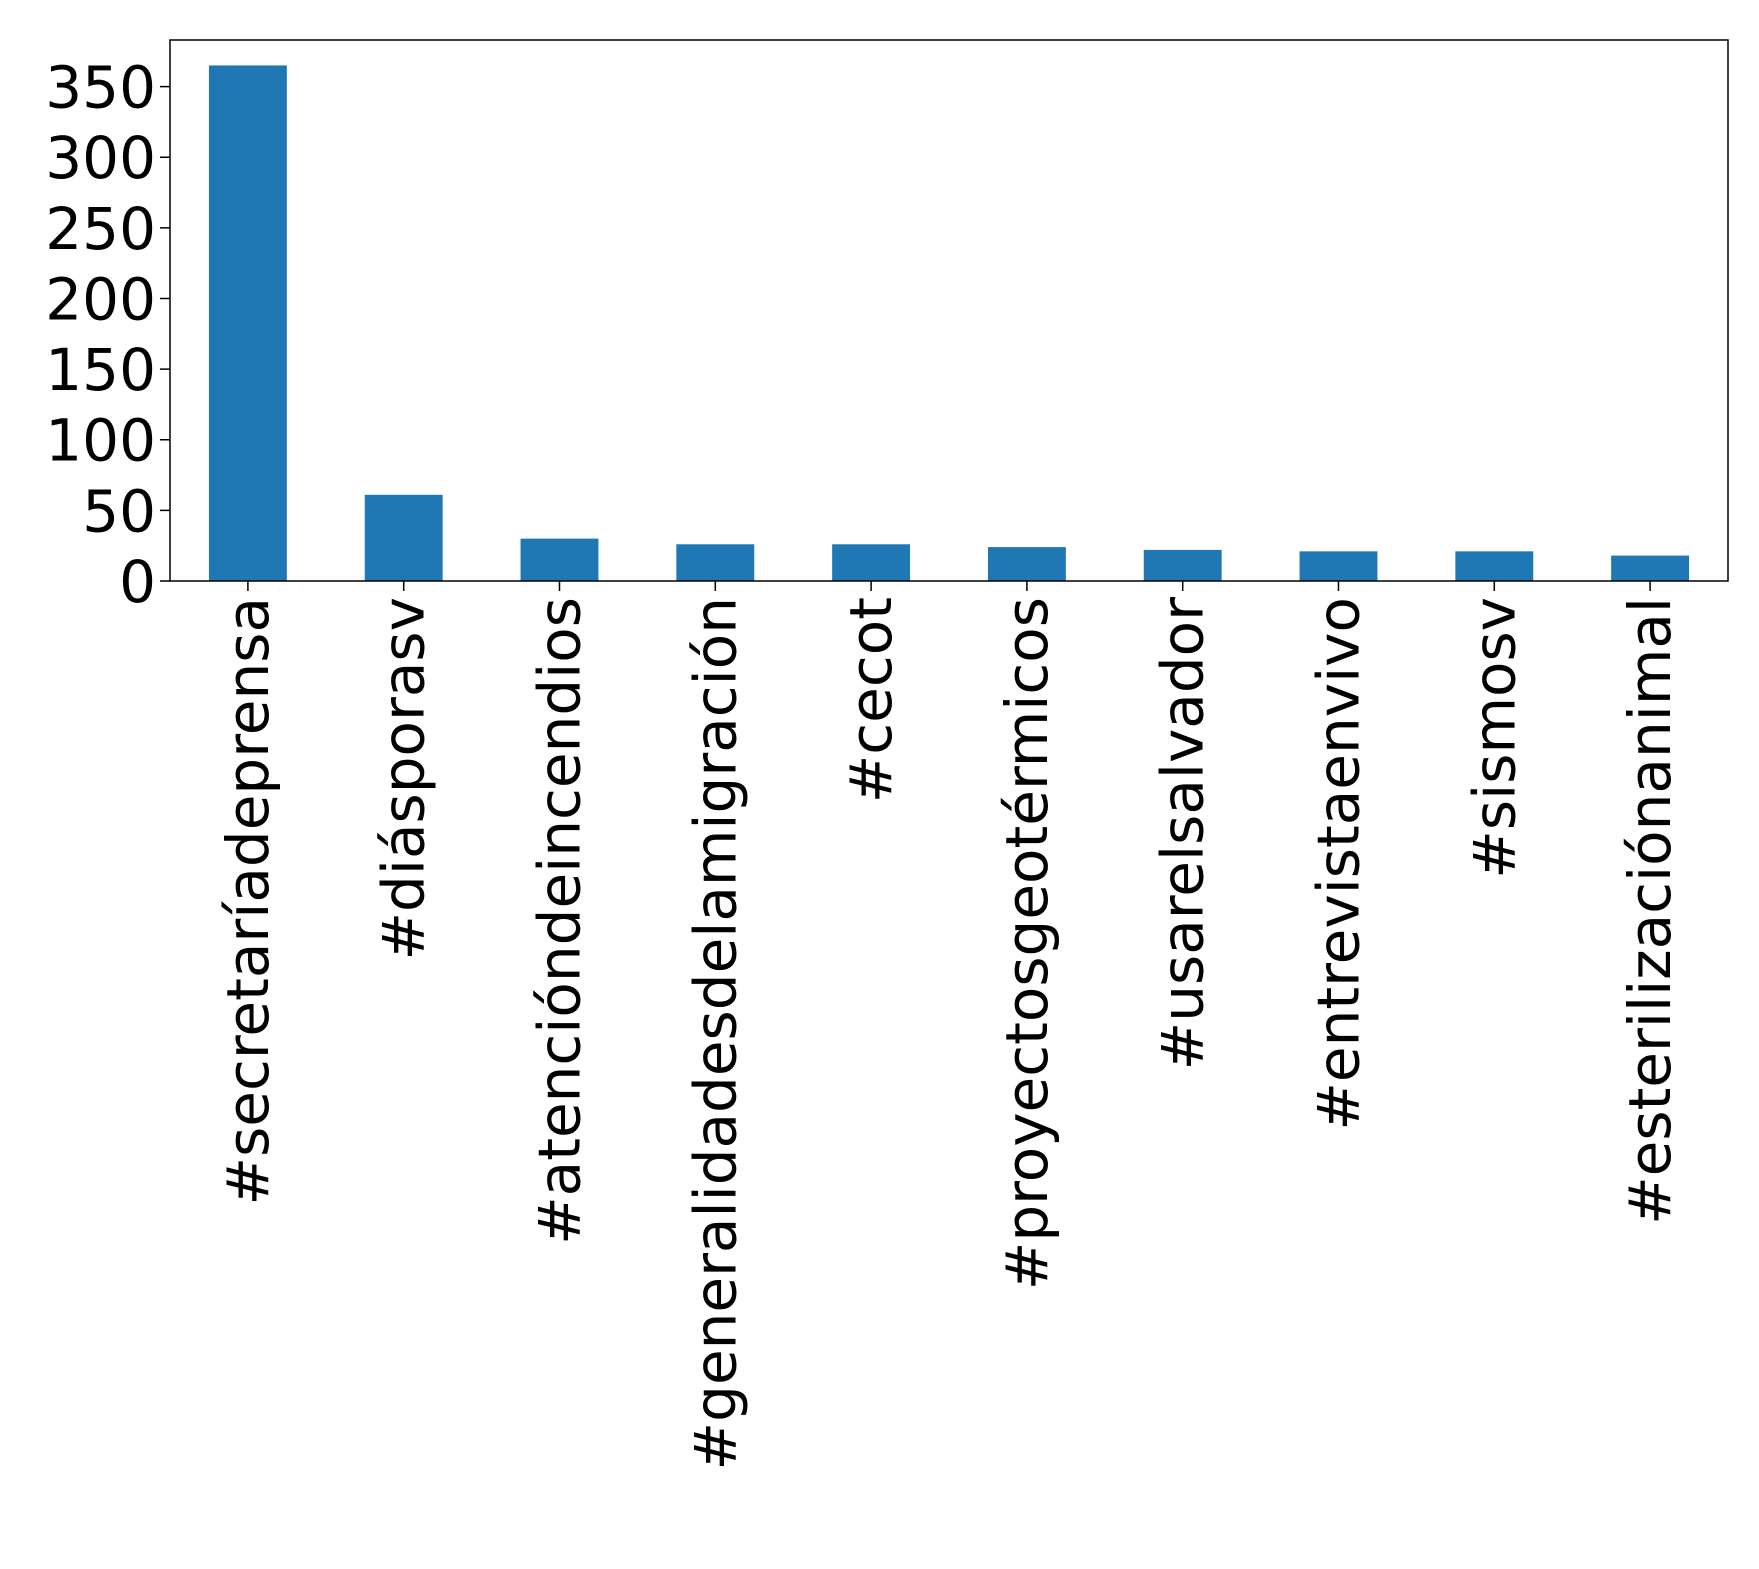 This screenshot has width=1759, height=1569. What do you see at coordinates (715, 1033) in the screenshot?
I see `x-tick-label: #generalidadesdelamigración` at bounding box center [715, 1033].